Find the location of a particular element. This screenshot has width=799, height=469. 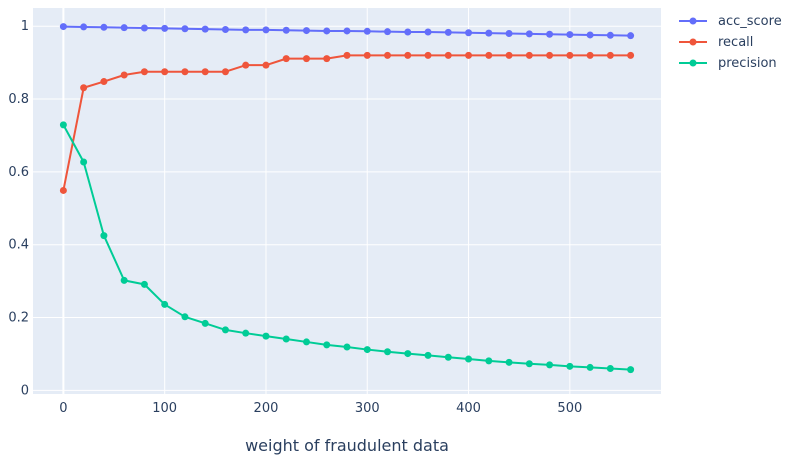

legend-item-acc_score: acc_score is located at coordinates (730, 21).